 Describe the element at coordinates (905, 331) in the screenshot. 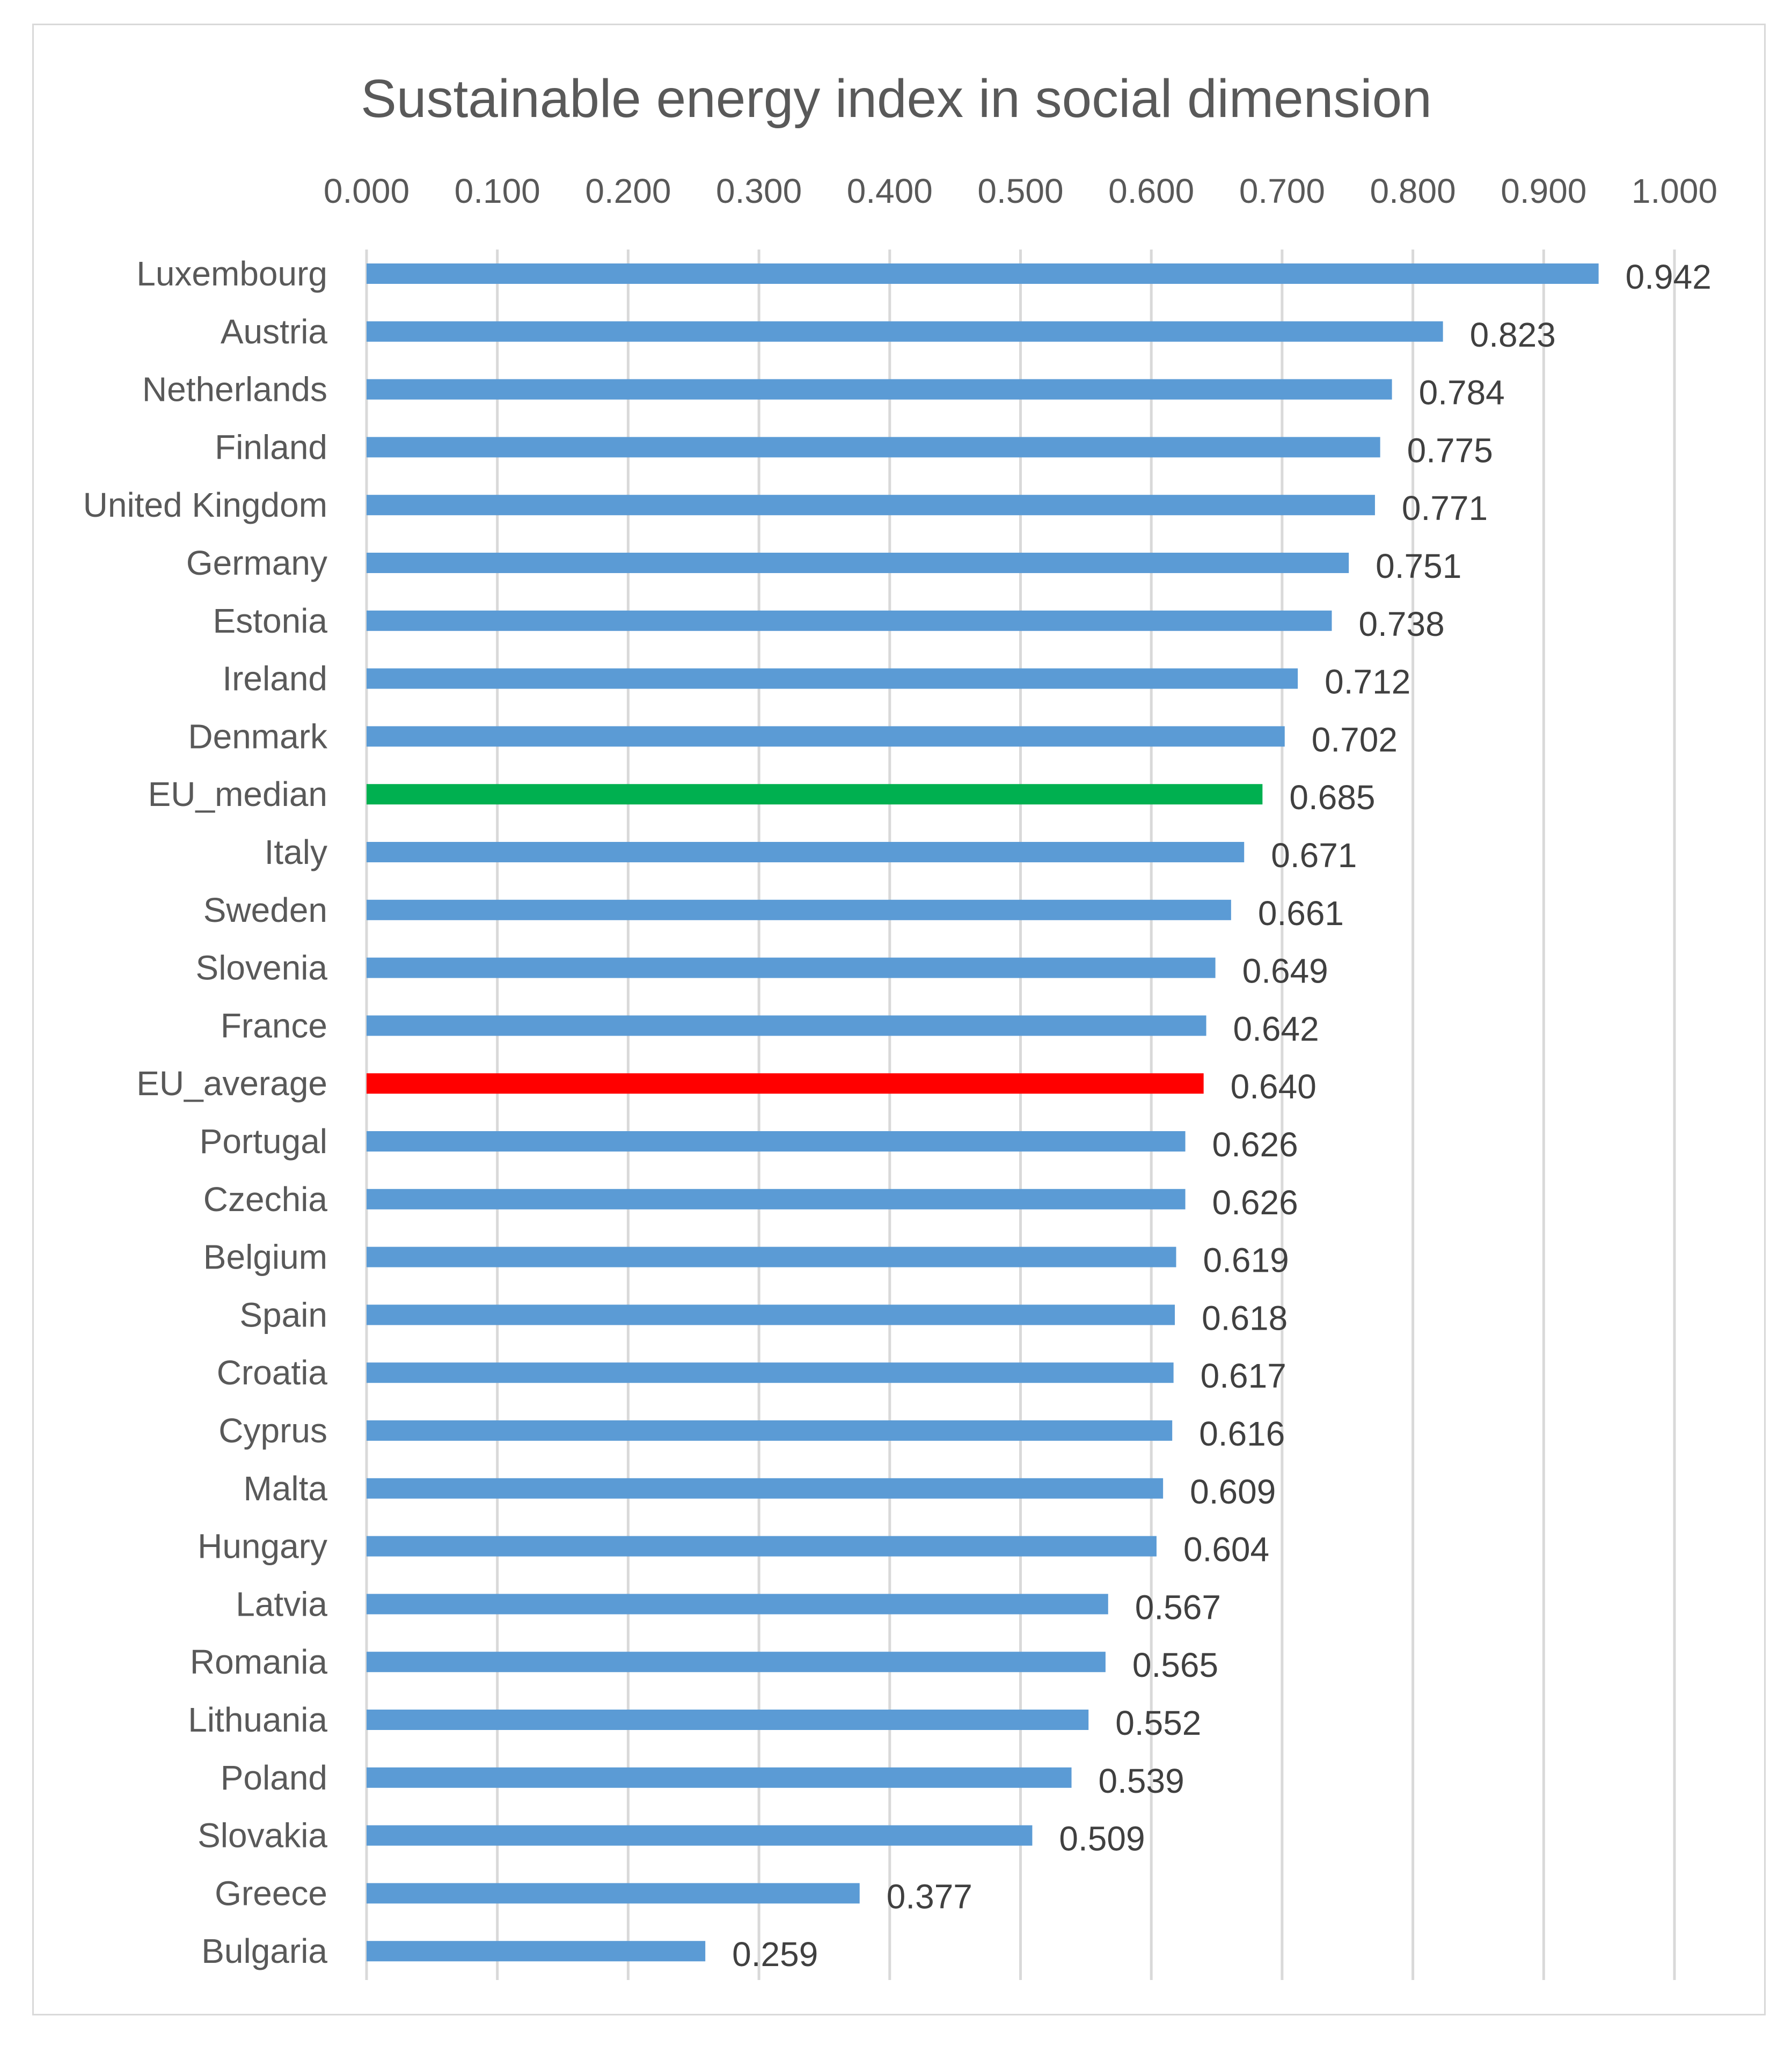

I see `bar-austria` at that location.